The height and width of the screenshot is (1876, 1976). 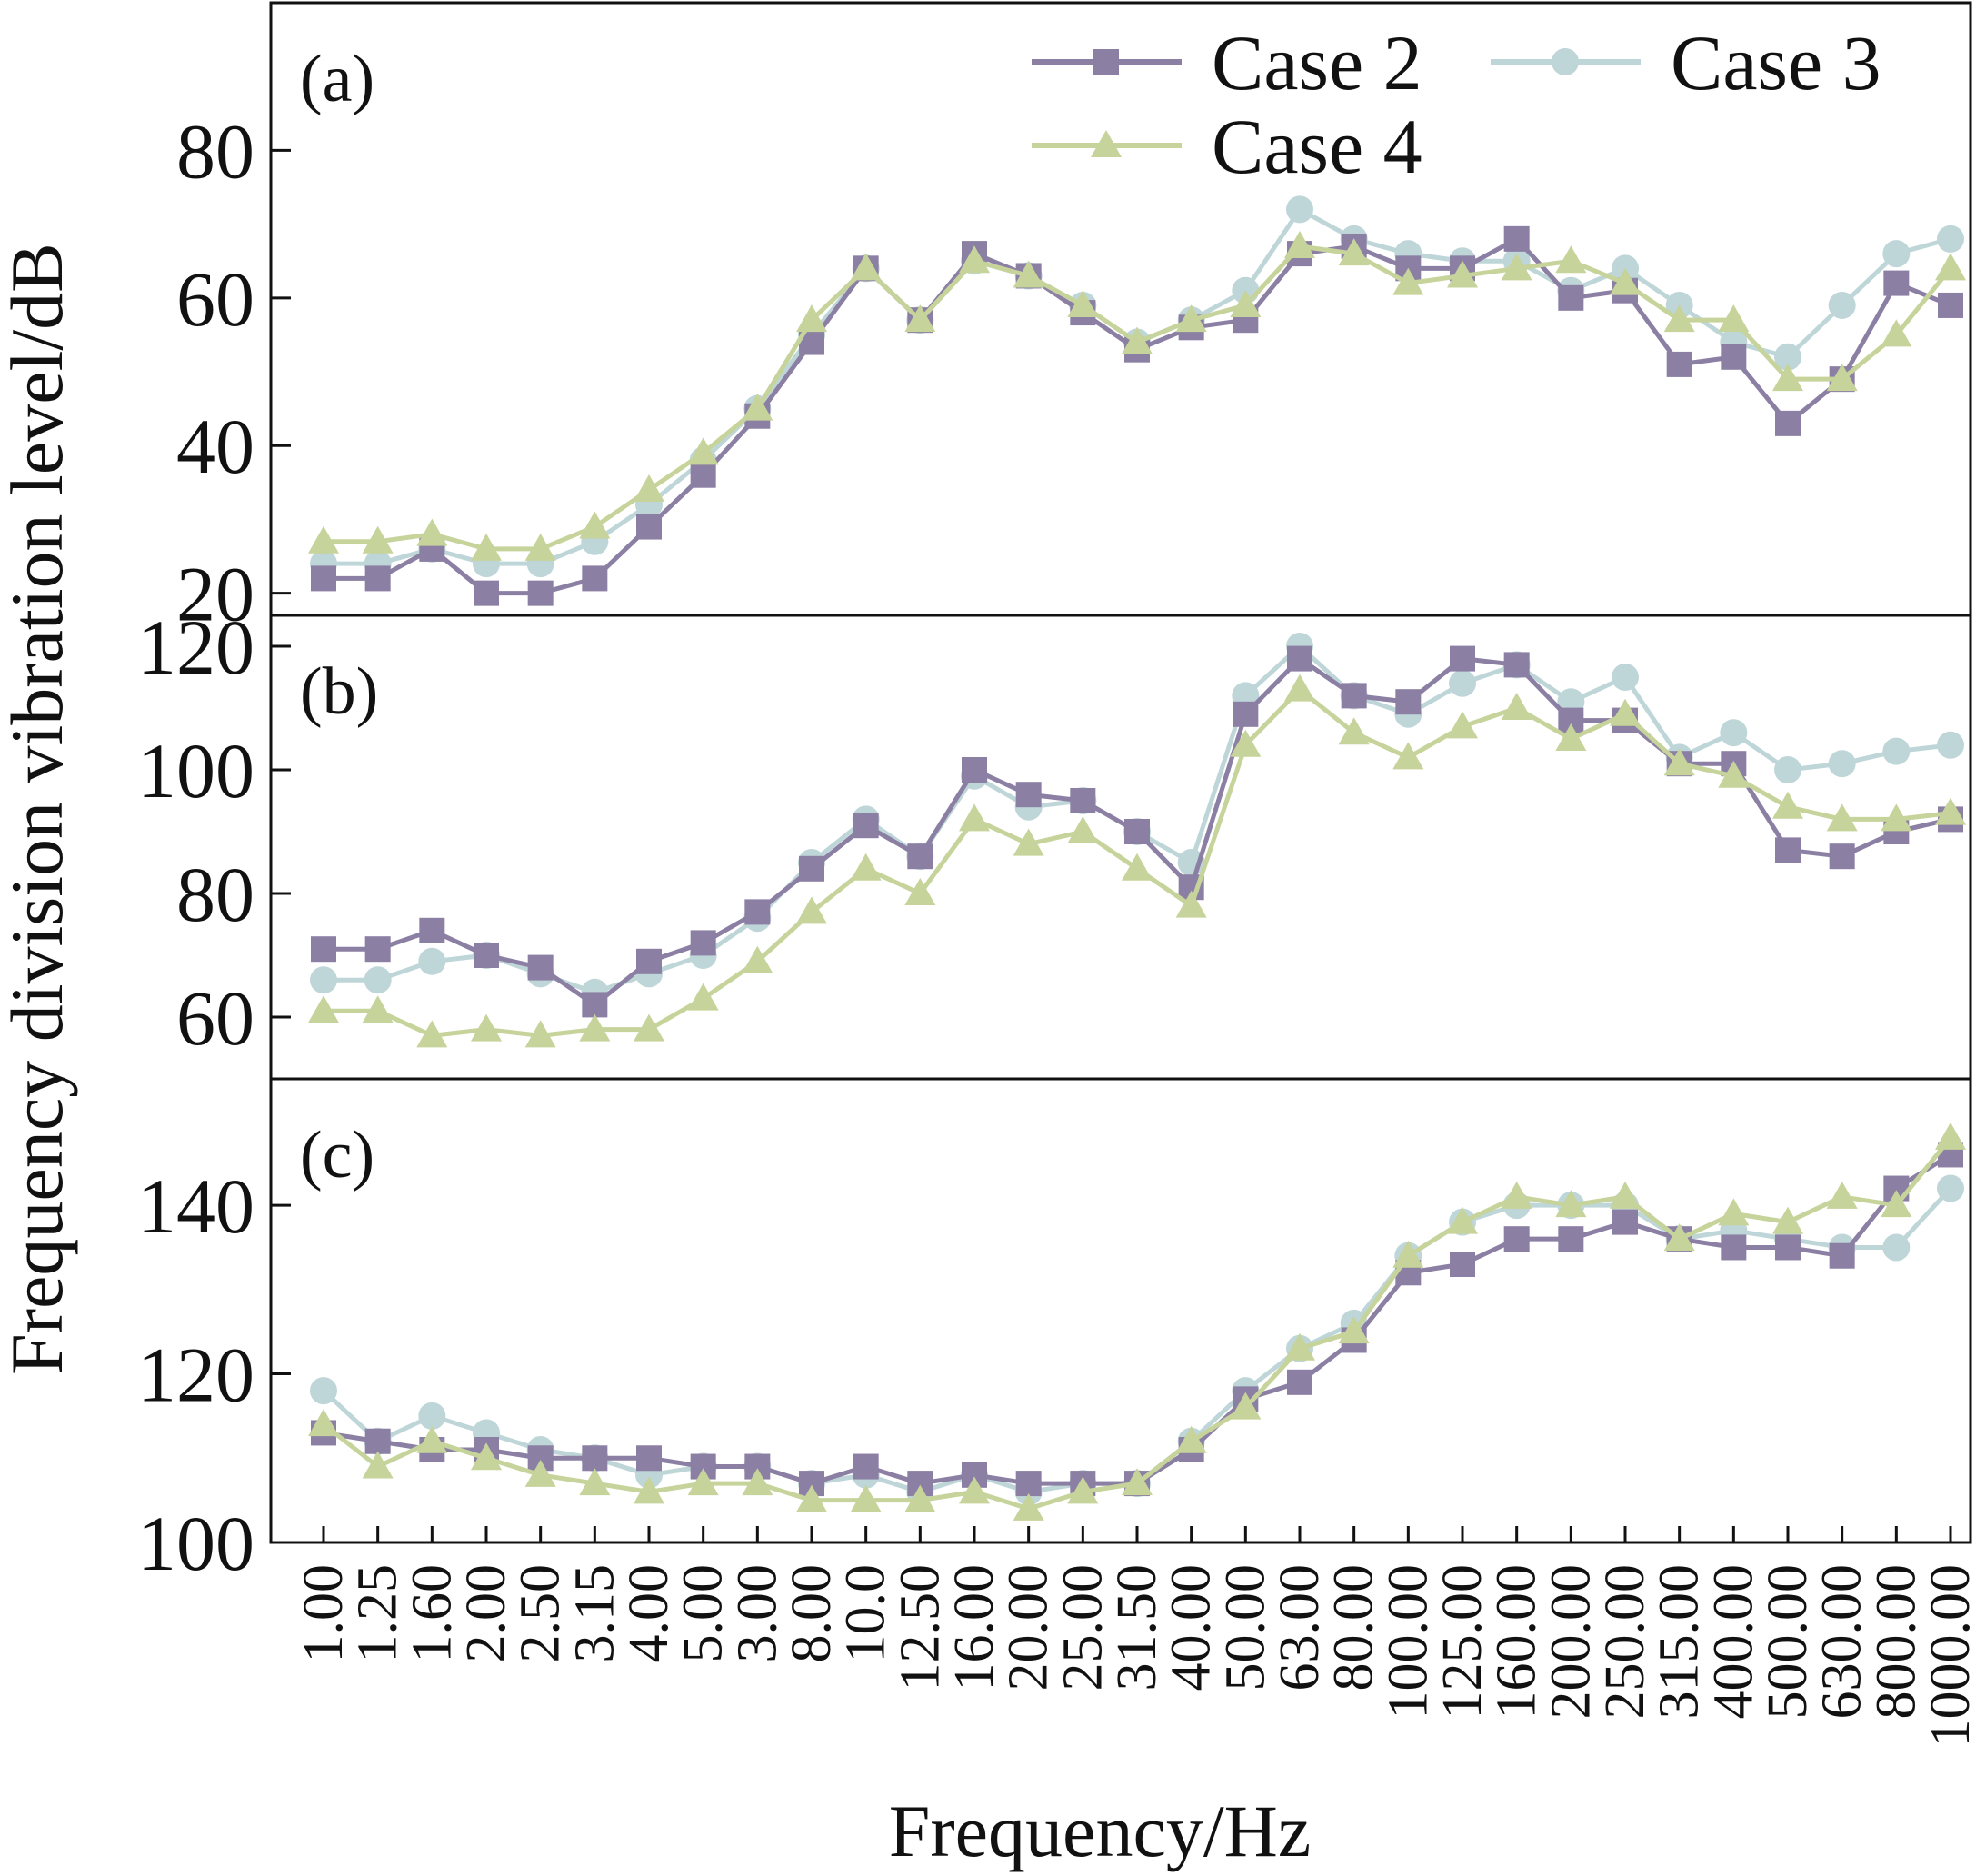 What do you see at coordinates (1082, 1627) in the screenshot?
I see `x-tick-label: 25.00` at bounding box center [1082, 1627].